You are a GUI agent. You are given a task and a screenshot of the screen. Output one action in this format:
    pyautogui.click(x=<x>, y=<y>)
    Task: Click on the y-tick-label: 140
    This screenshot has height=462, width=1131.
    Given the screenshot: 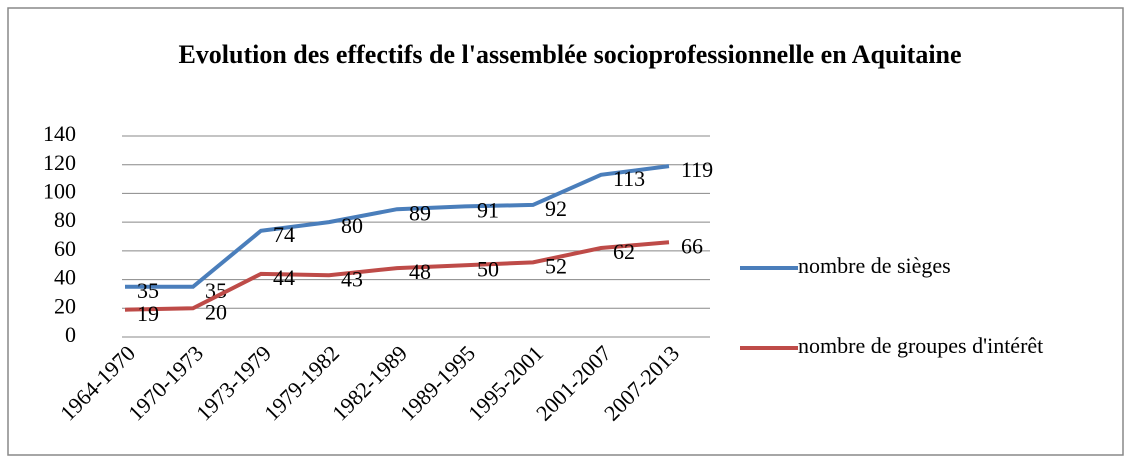 What is the action you would take?
    pyautogui.click(x=59, y=133)
    